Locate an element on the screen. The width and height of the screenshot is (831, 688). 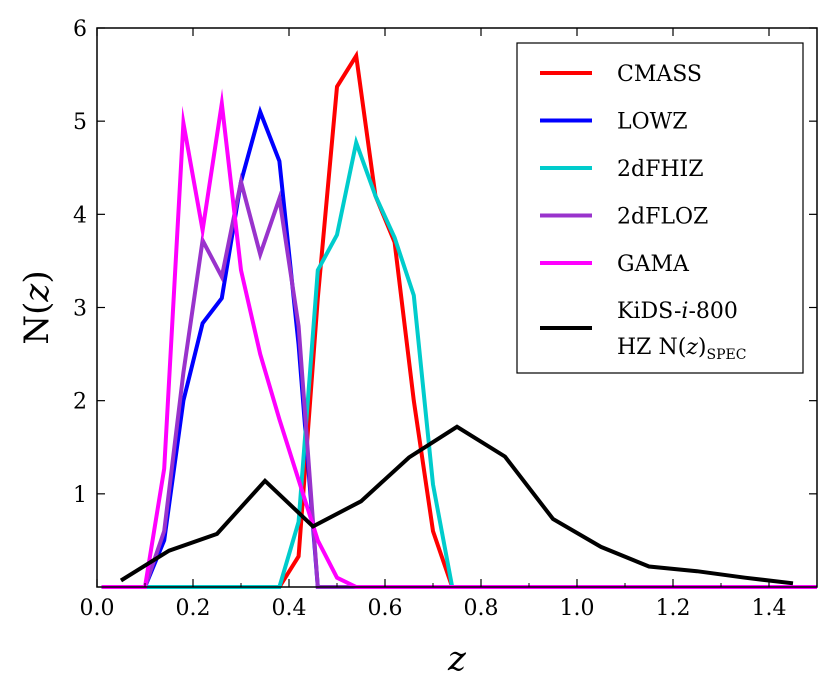
legend-label-kids-line2: HZ N(z)SPEC is located at coordinates (681, 349).